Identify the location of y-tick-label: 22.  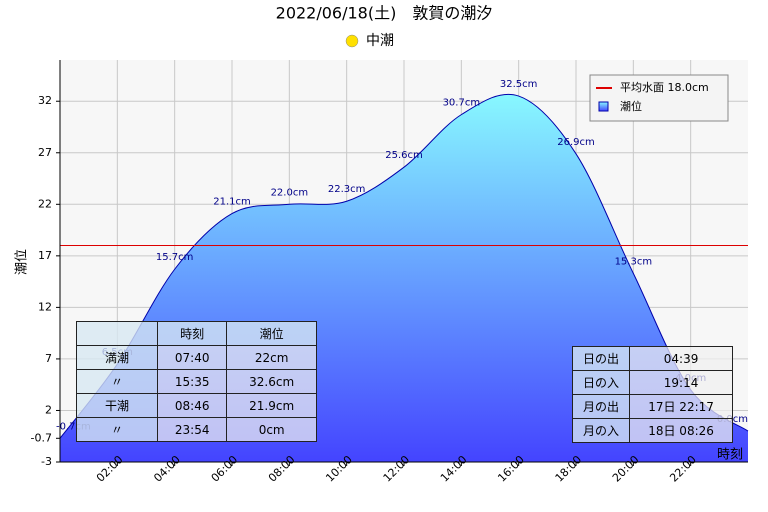
(45, 203).